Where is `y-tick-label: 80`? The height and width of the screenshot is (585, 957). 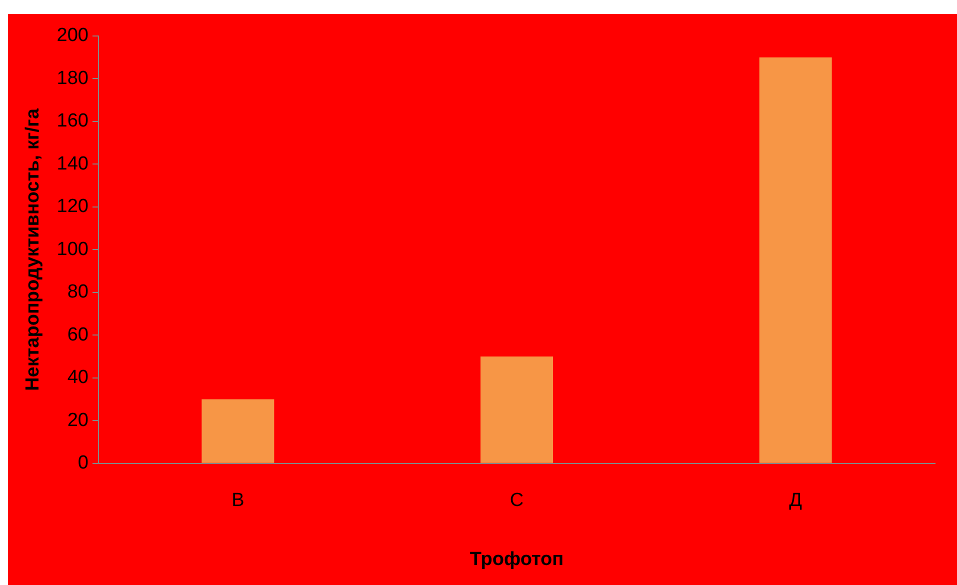
y-tick-label: 80 is located at coordinates (77, 292).